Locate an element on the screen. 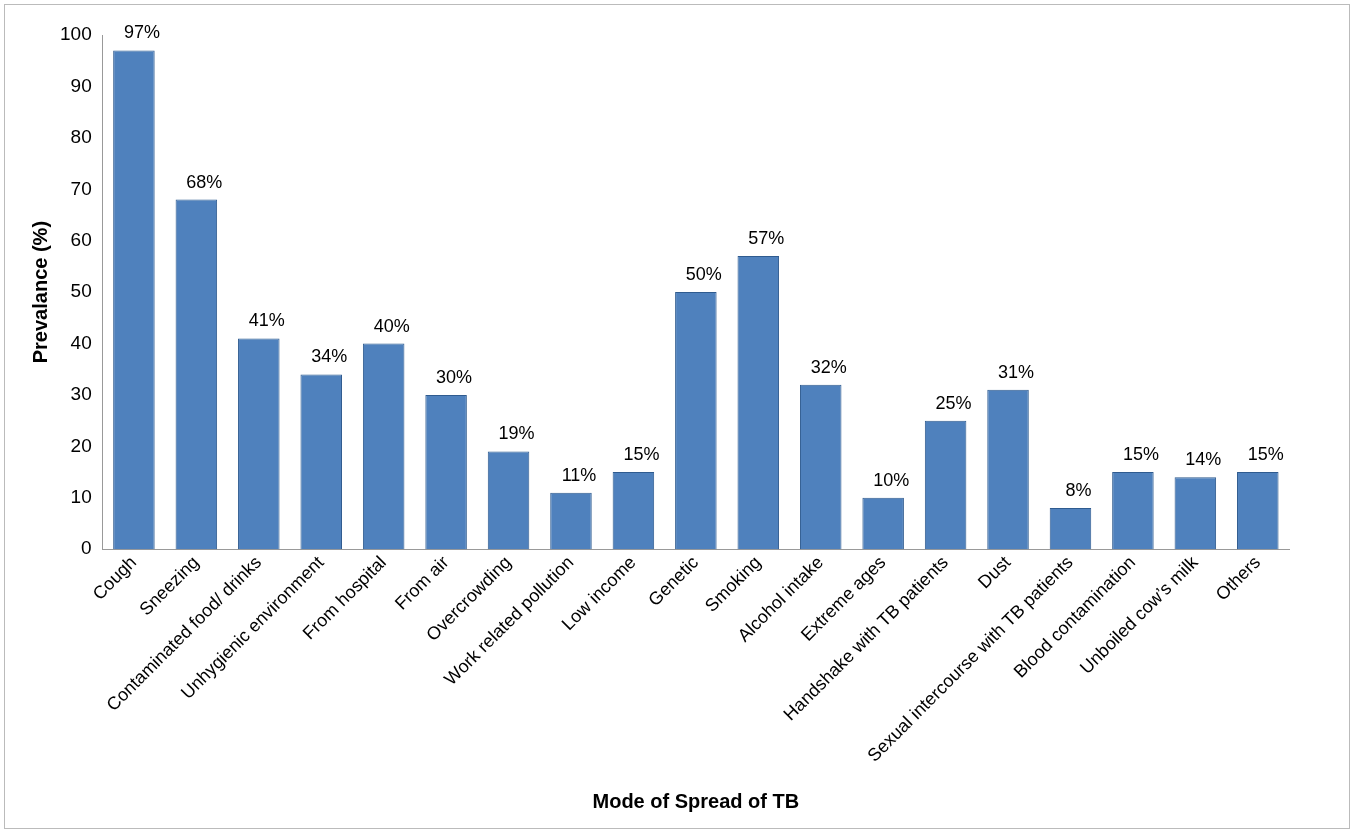 The height and width of the screenshot is (833, 1354). data-label: 68% is located at coordinates (204, 181).